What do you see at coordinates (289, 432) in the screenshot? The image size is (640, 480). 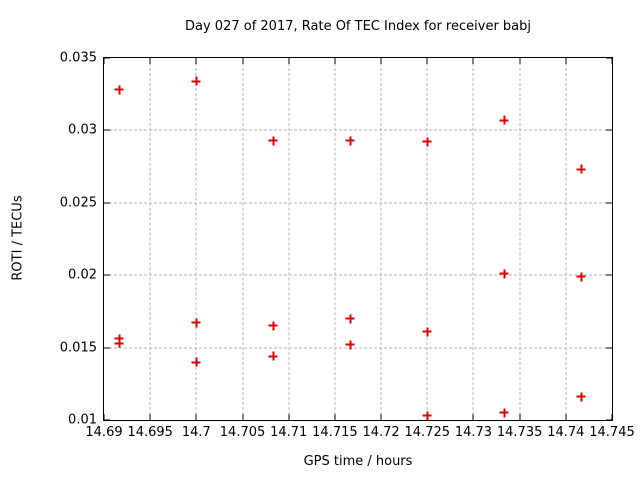 I see `x-tick-label: 14.71` at bounding box center [289, 432].